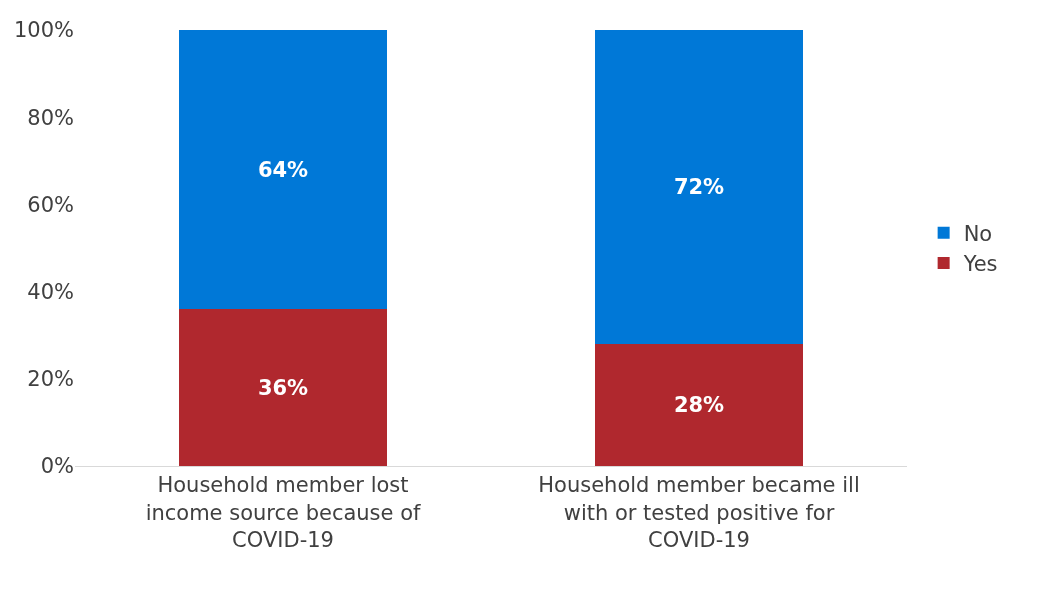  I want to click on data-label: 64%, so click(283, 169).